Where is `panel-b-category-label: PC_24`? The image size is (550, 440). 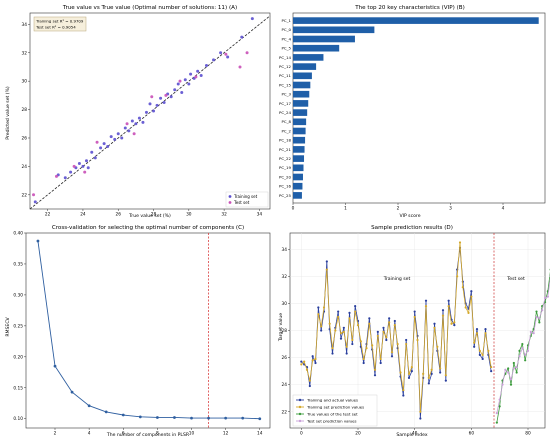 panel-b-category-label: PC_24 is located at coordinates (285, 112).